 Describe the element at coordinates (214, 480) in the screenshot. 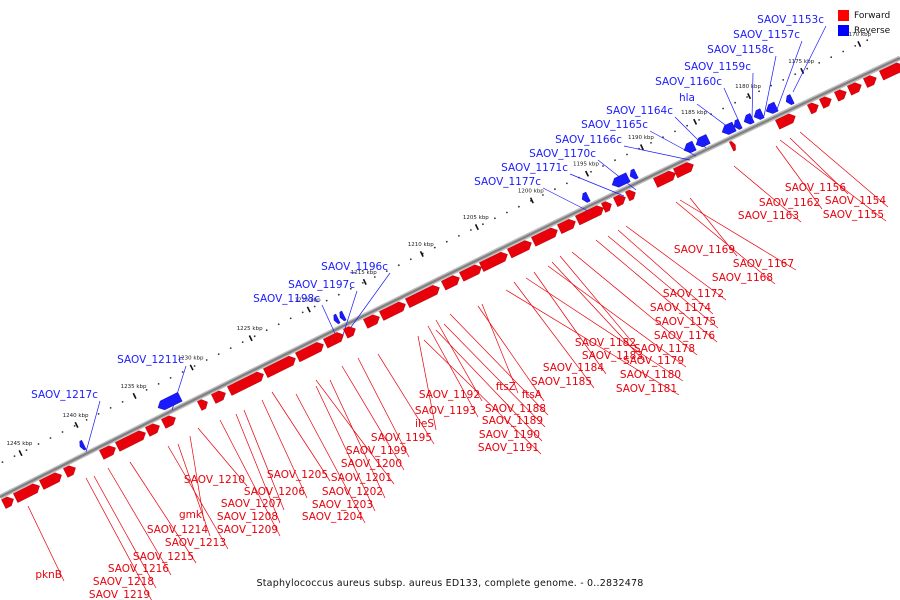

I see `gene-label: SAOV_1210` at that location.